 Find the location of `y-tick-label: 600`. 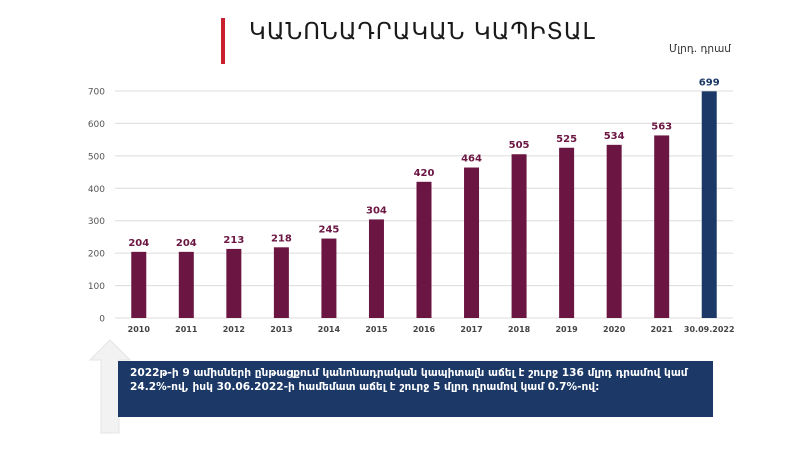

y-tick-label: 600 is located at coordinates (96, 125).